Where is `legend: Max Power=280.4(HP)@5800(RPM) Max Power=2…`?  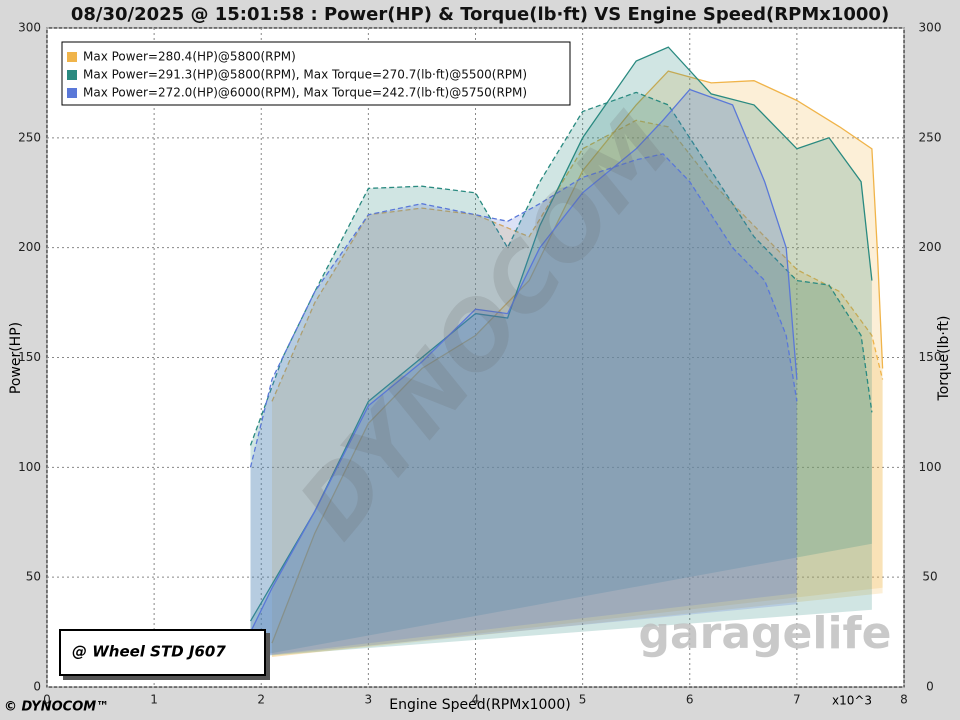
legend: Max Power=280.4(HP)@5800(RPM) Max Power=2… is located at coordinates (316, 73).